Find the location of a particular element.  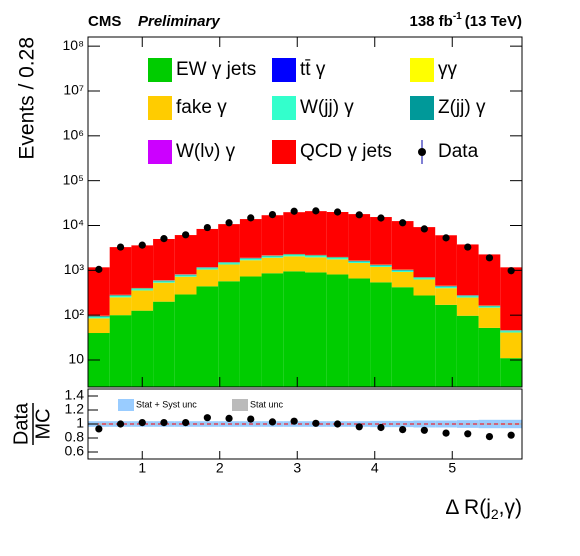

experiment: CMS is located at coordinates (104, 21).